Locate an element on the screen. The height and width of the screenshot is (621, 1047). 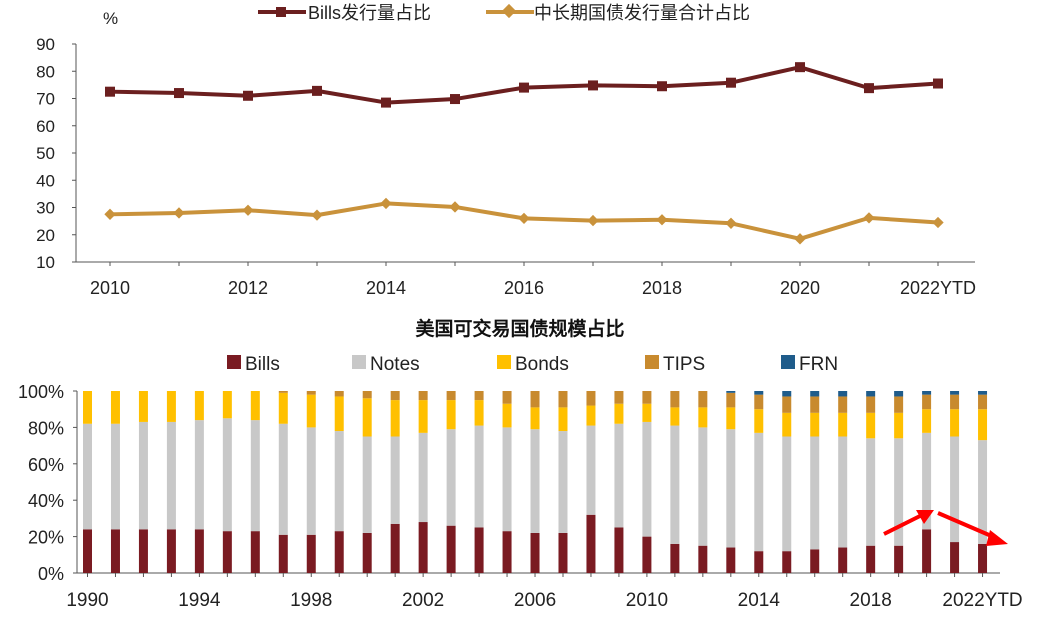
line-point-bills-2012 is located at coordinates (248, 95).